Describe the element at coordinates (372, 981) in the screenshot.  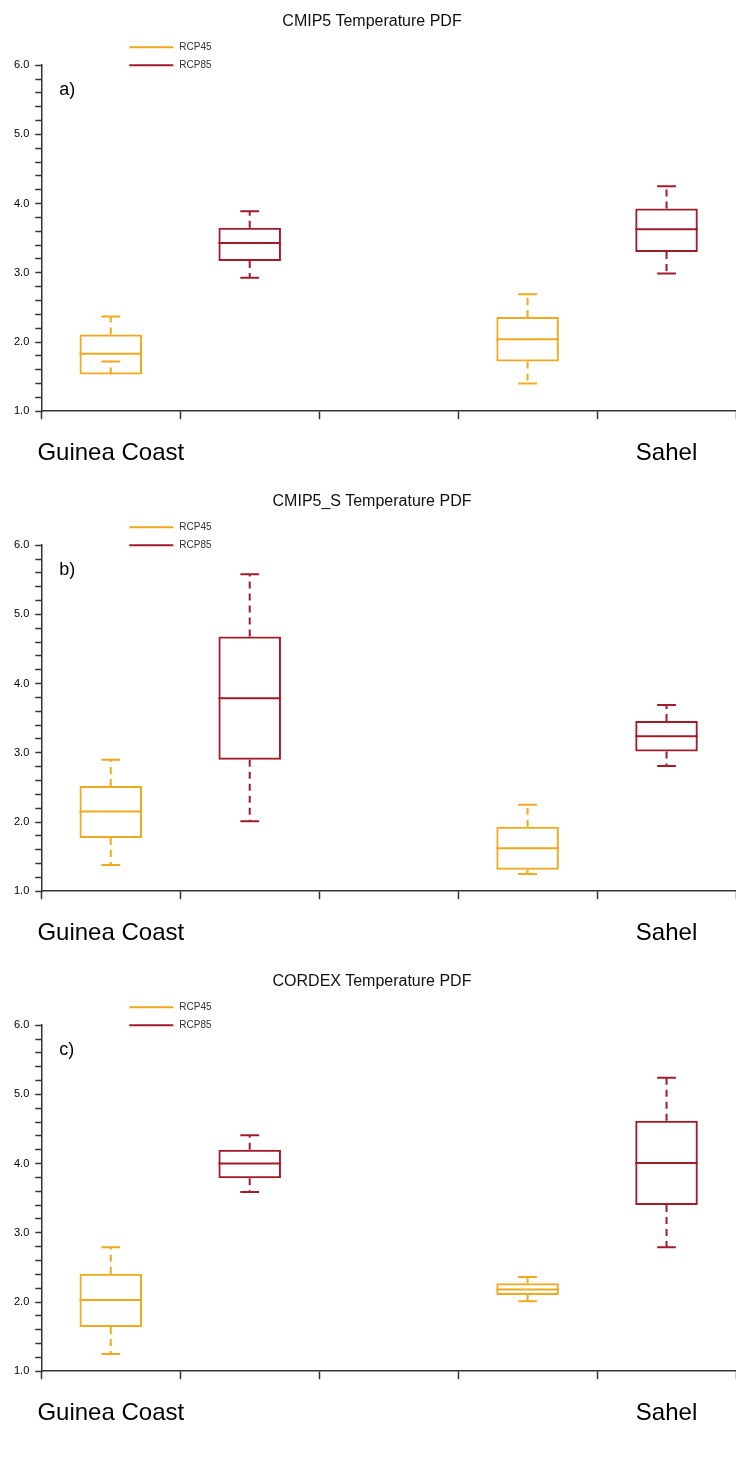
I see `chart-title: CORDEX Temperature PDF` at that location.